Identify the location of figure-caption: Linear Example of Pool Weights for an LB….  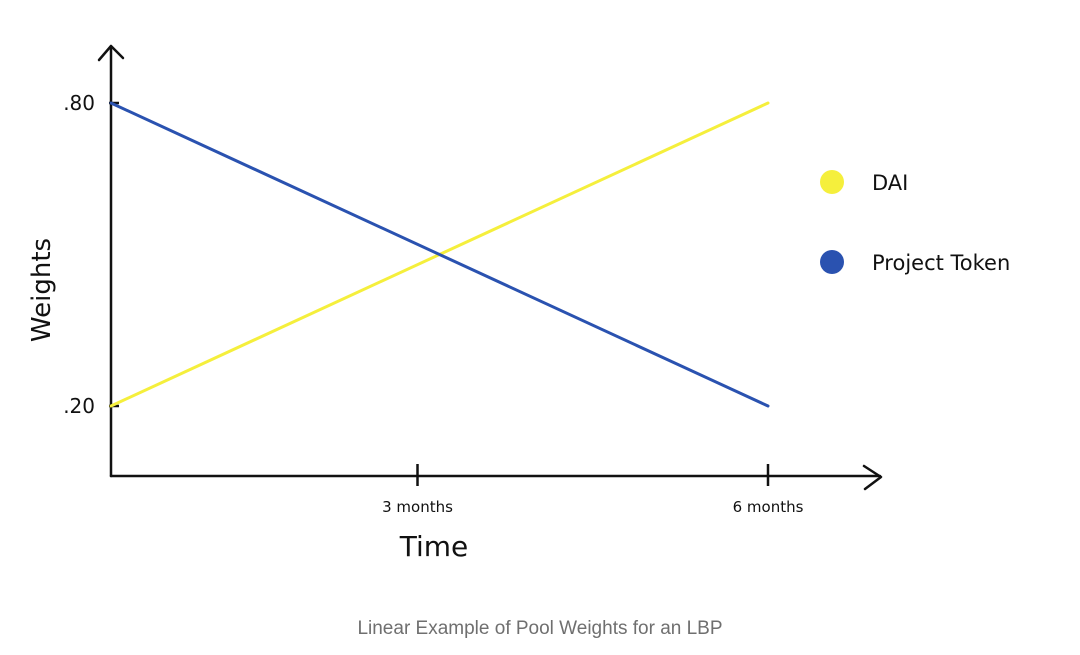
(540, 628).